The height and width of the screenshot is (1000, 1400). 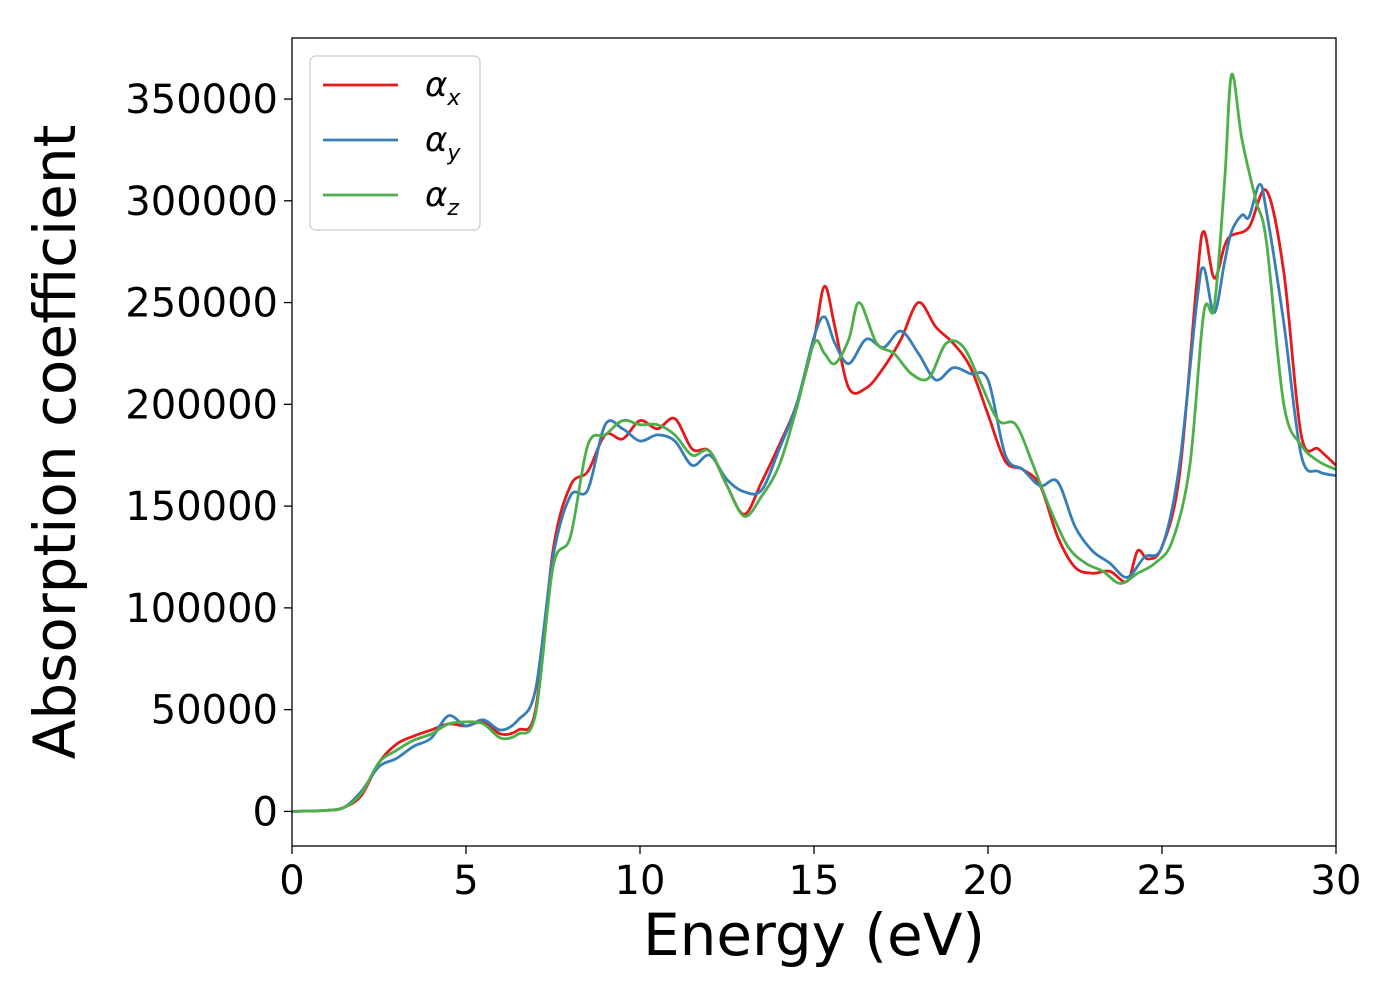 I want to click on x-tick-label: 30, so click(x=1336, y=881).